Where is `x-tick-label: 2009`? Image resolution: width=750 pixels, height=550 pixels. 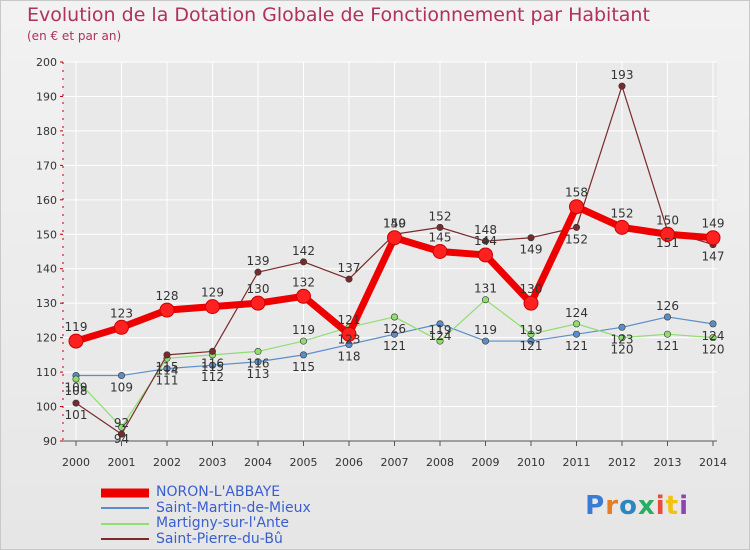 x-tick-label: 2009 is located at coordinates (486, 462).